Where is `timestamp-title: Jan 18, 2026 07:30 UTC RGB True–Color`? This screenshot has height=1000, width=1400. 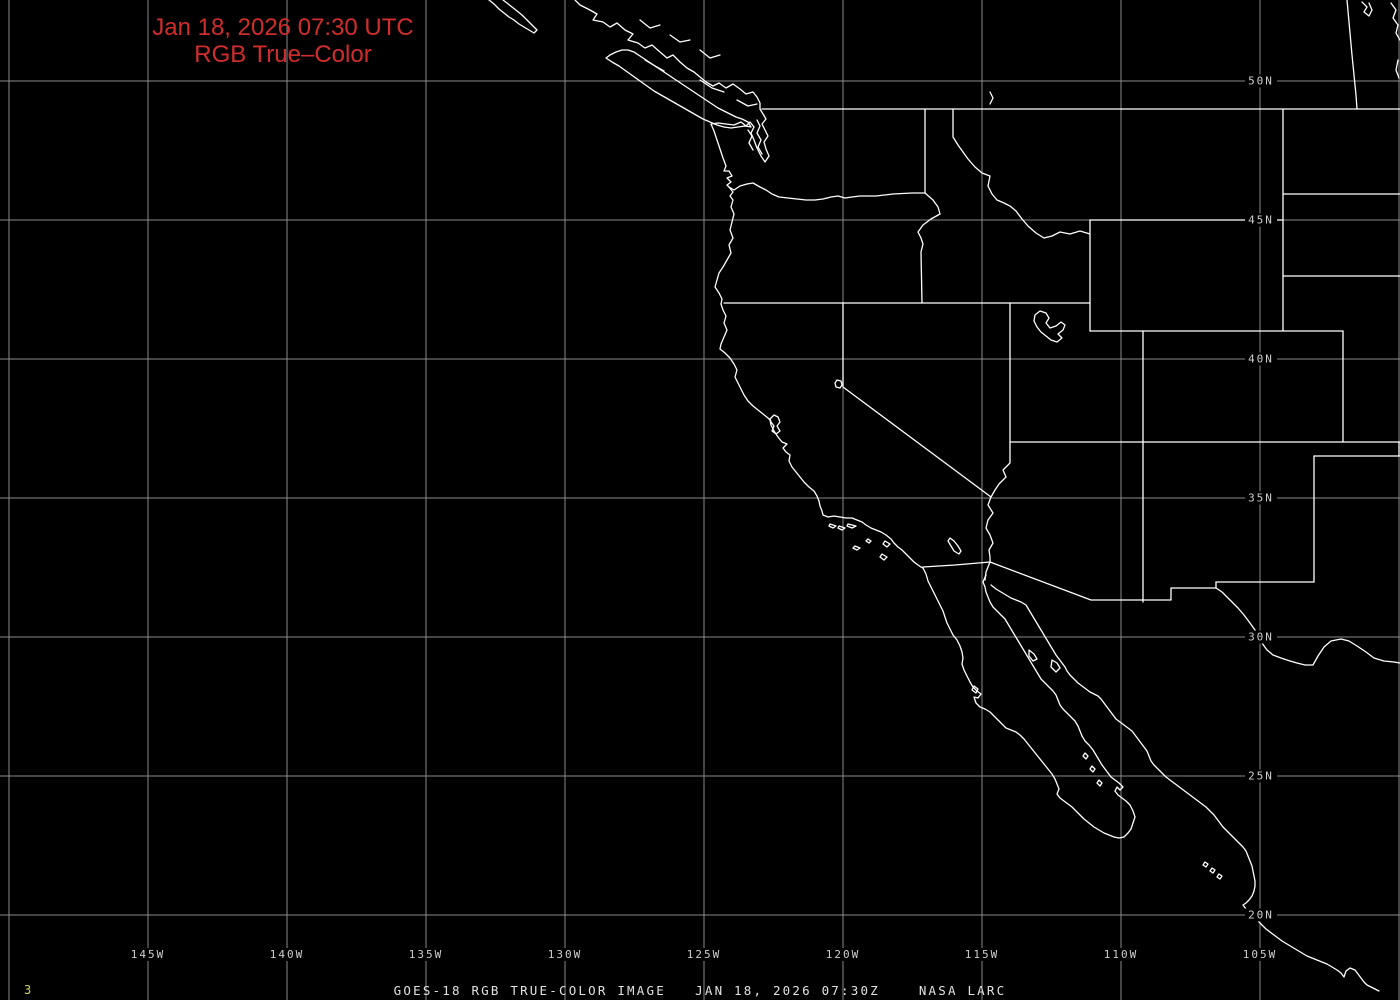
timestamp-title: Jan 18, 2026 07:30 UTC RGB True–Color is located at coordinates (283, 41).